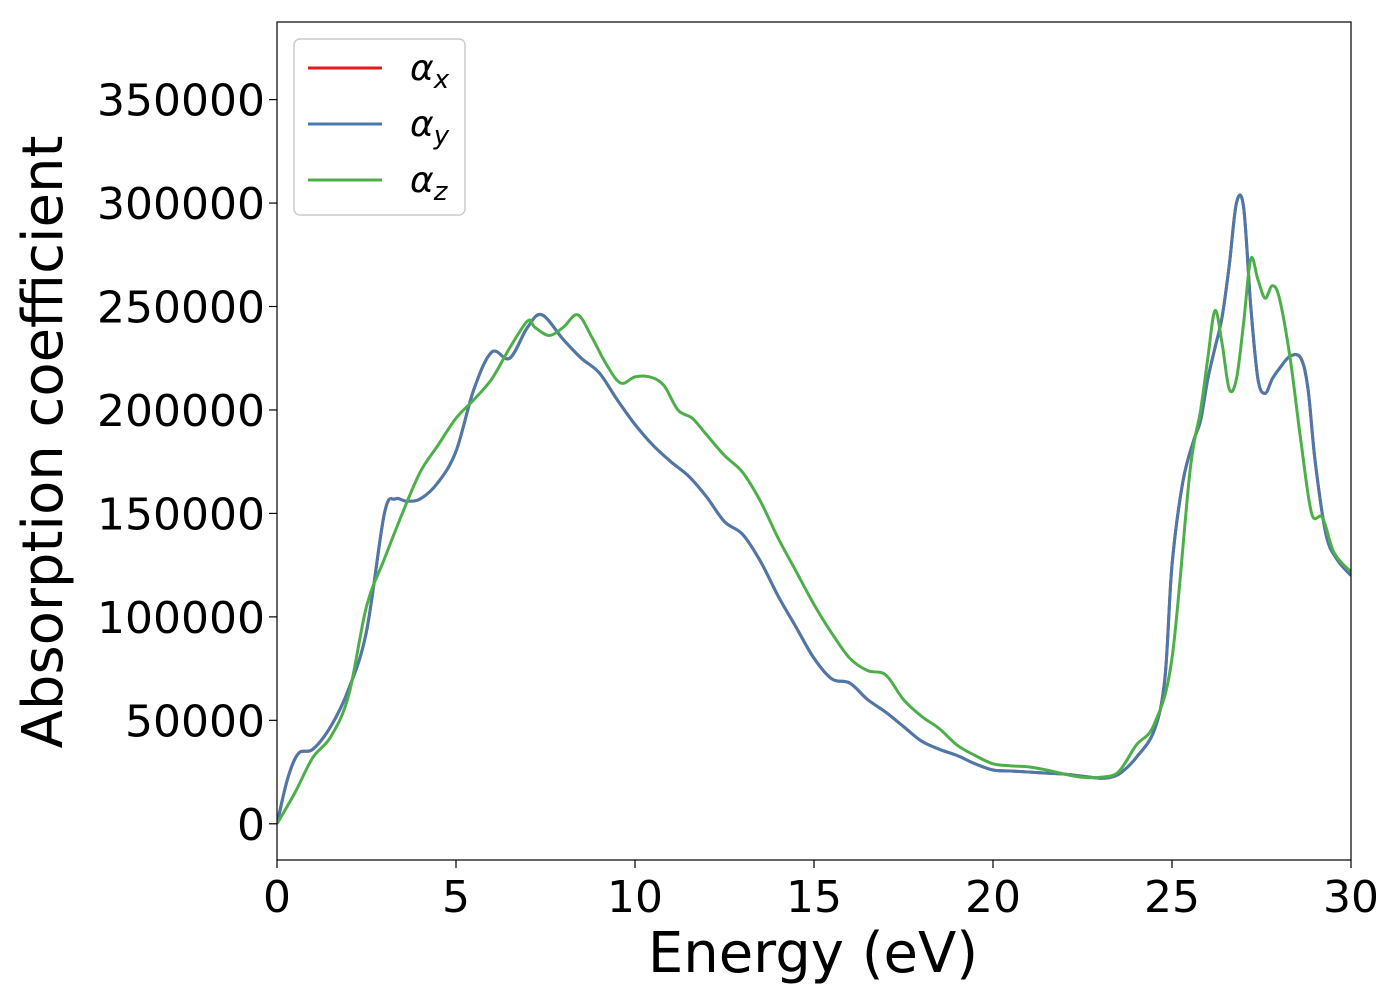  I want to click on x-axis-label: Energy (eV), so click(813, 953).